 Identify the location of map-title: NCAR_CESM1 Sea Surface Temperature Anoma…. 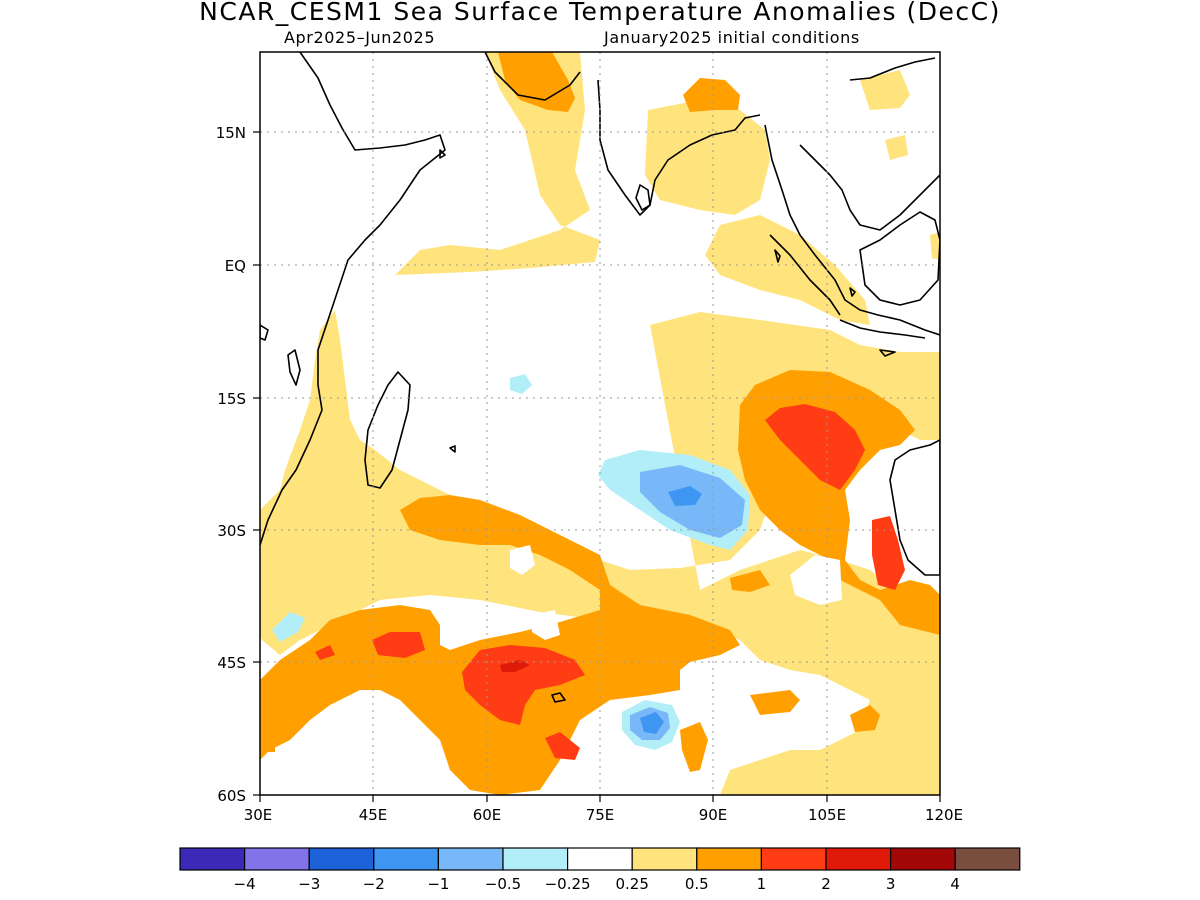
(600, 13).